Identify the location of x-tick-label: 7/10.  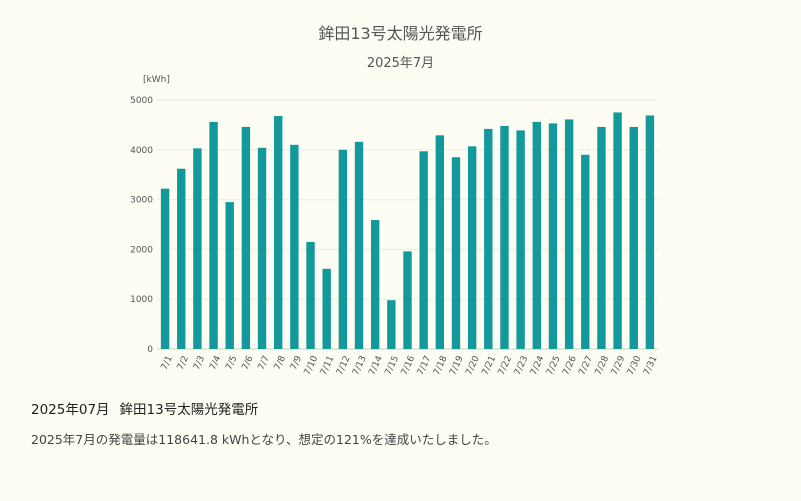
(312, 365).